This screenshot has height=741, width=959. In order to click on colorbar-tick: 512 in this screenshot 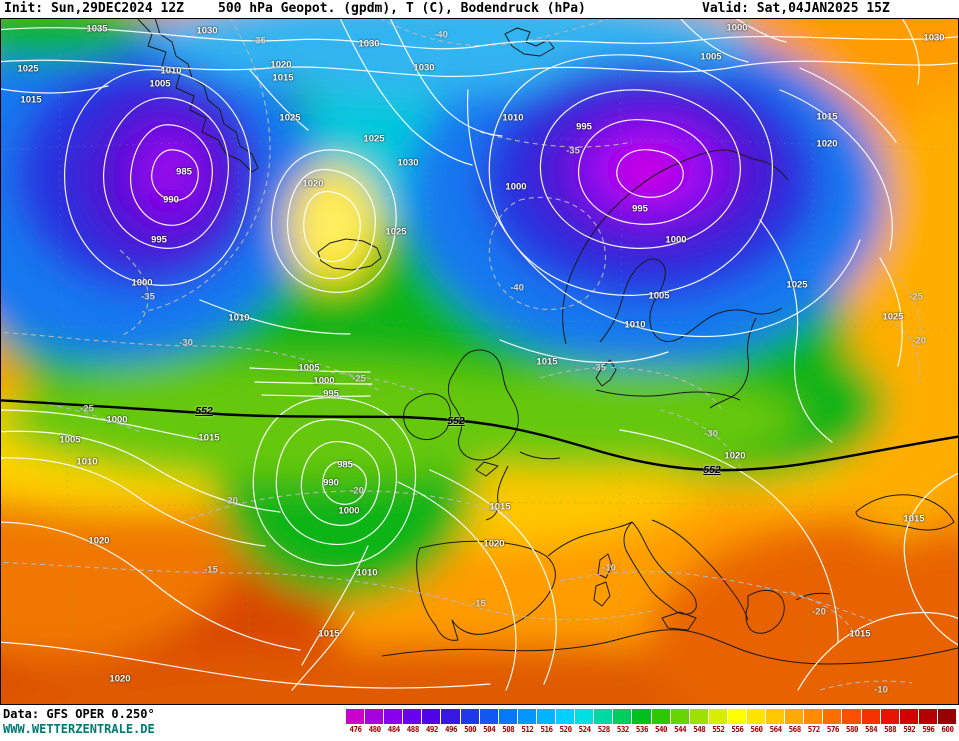, I will do `click(527, 729)`.